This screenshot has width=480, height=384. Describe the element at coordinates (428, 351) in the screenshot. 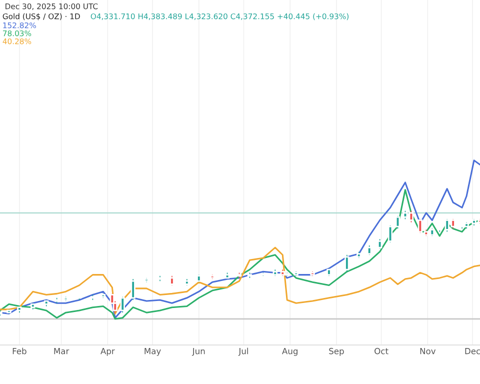

I see `x-tick-label: Nov` at that location.